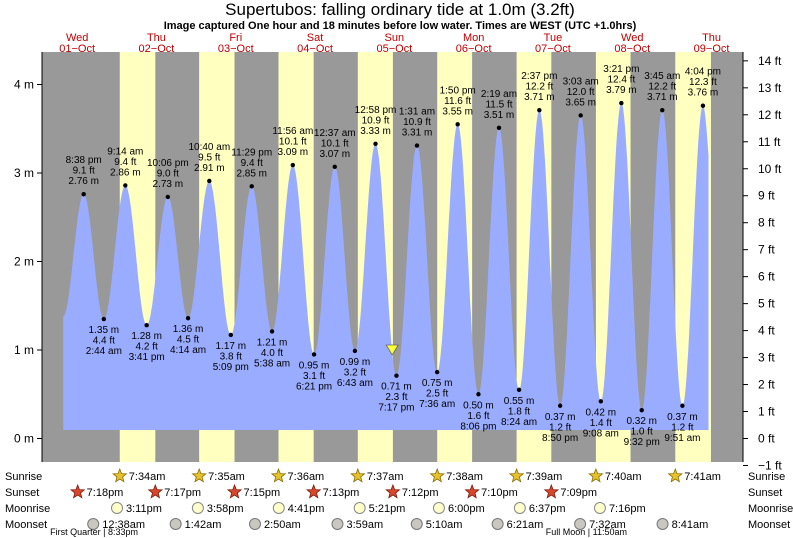 Image resolution: width=793 pixels, height=538 pixels. I want to click on low-tide-label: 1.28 m, so click(146, 336).